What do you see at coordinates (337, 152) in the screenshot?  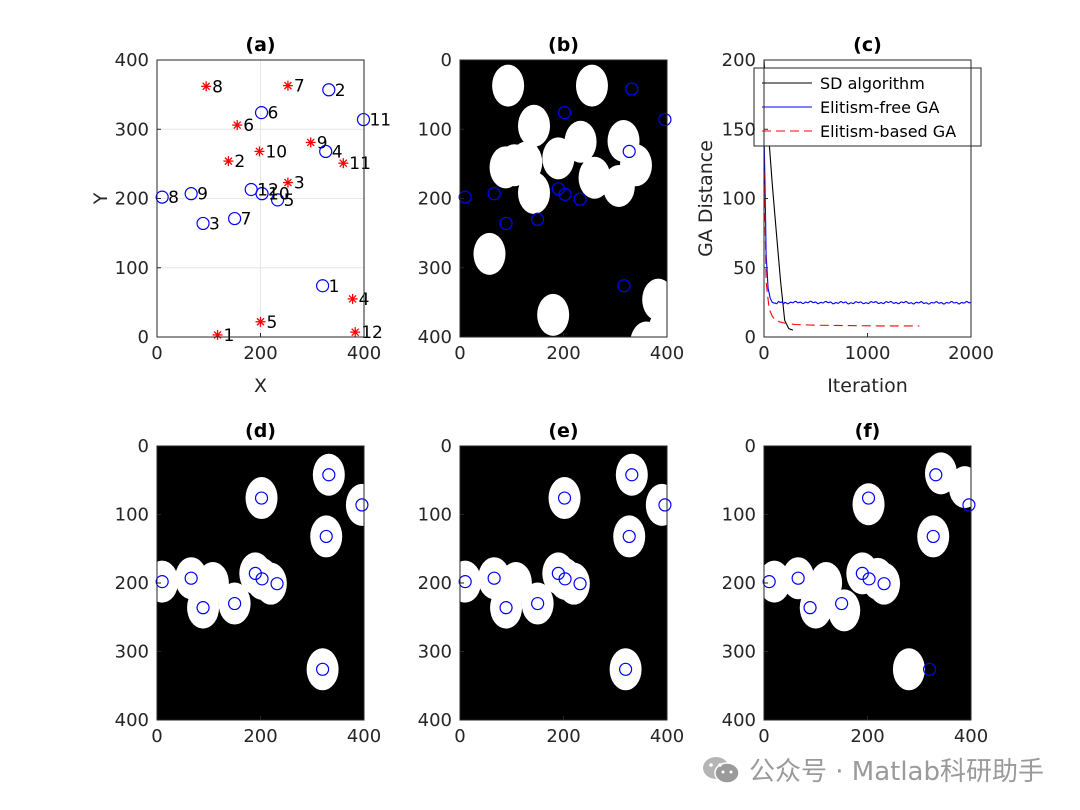 I see `point-label: 4` at bounding box center [337, 152].